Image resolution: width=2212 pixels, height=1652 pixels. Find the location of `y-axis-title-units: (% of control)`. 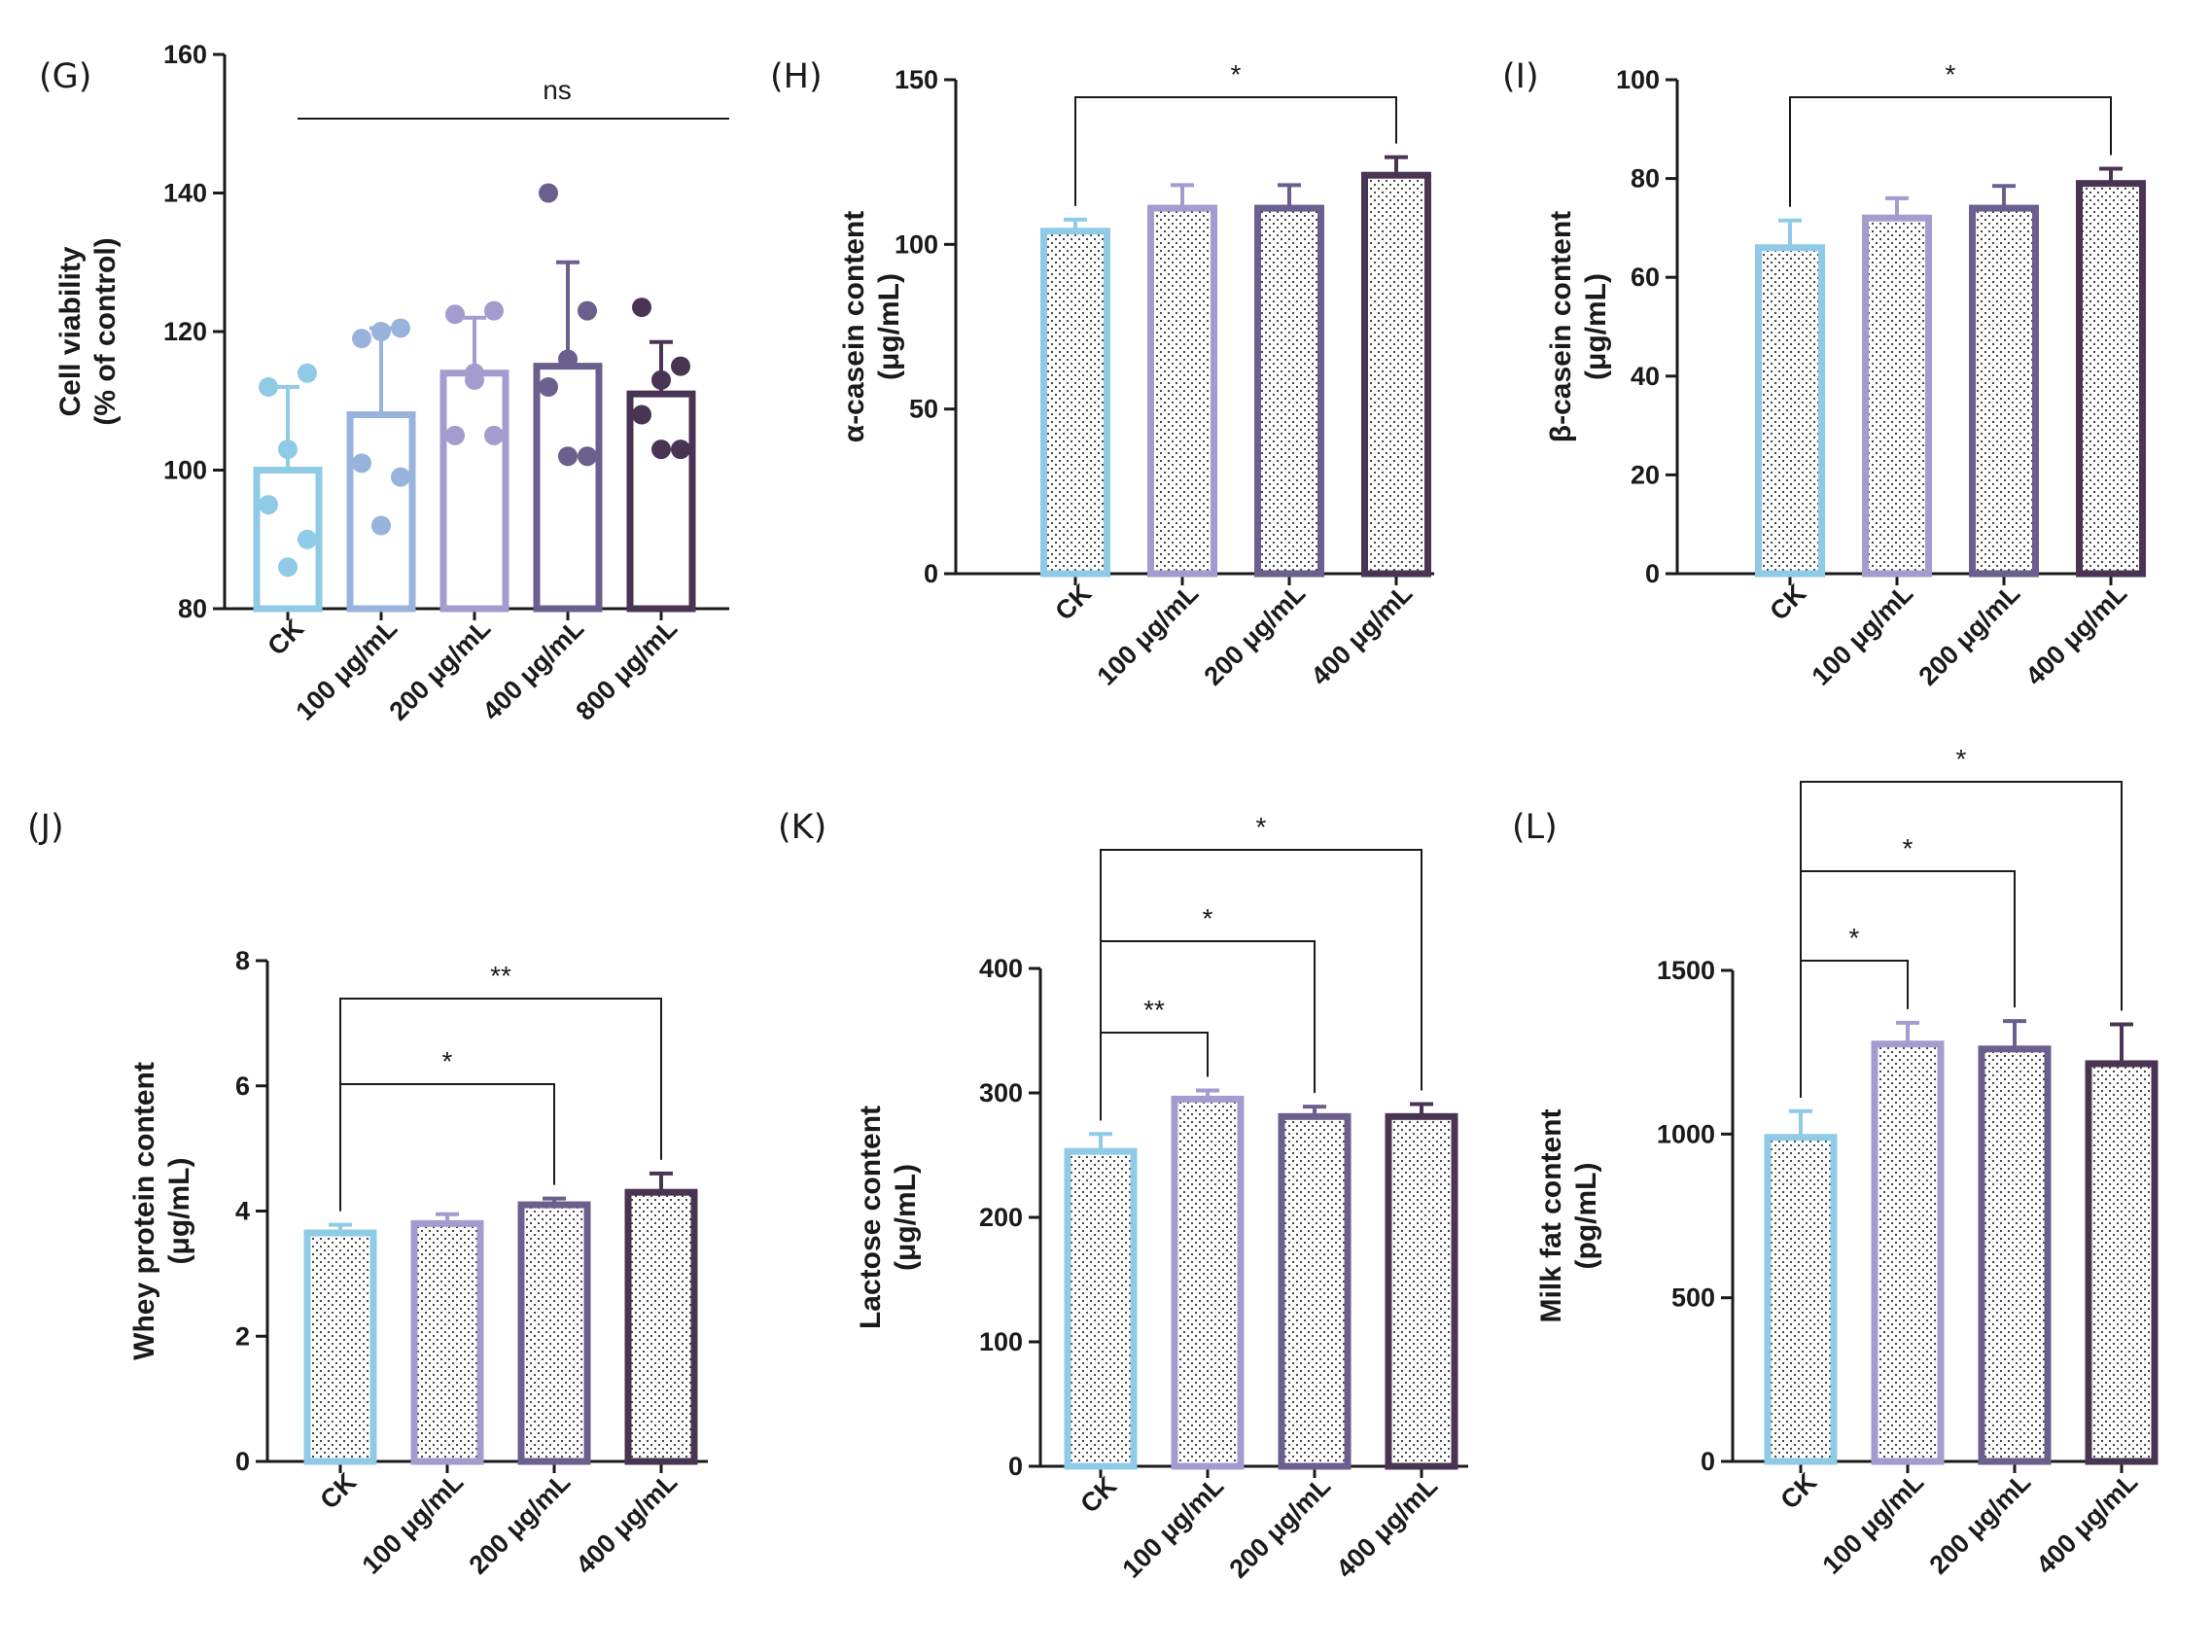

y-axis-title-units: (% of control) is located at coordinates (105, 331).